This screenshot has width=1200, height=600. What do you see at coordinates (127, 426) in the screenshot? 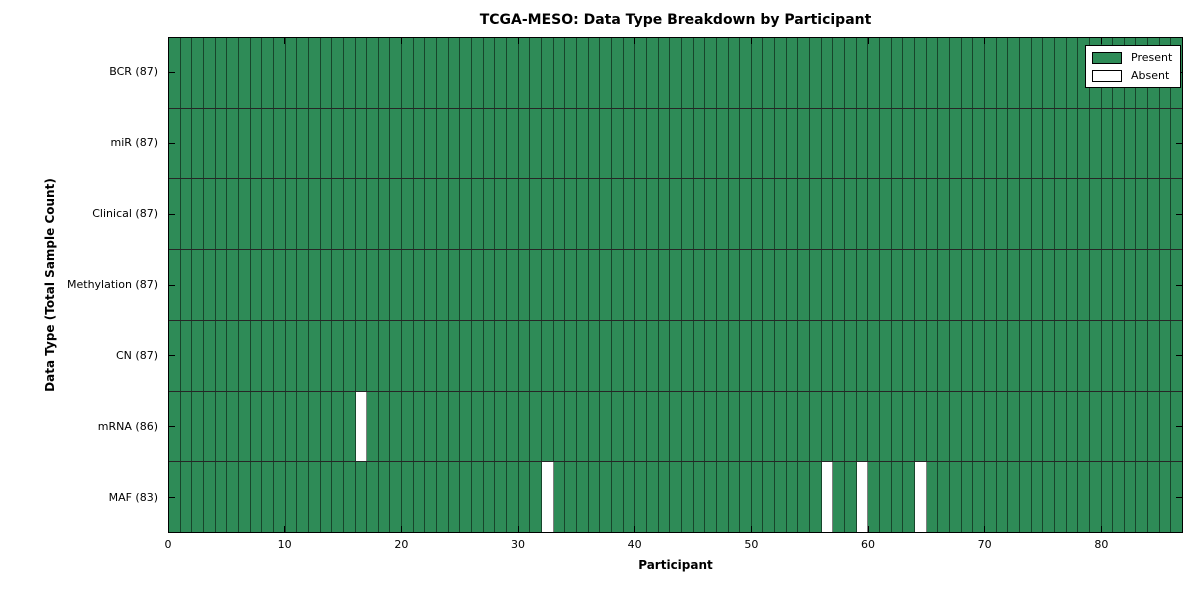
I see `y-tick-label: mRNA (86)` at bounding box center [127, 426].